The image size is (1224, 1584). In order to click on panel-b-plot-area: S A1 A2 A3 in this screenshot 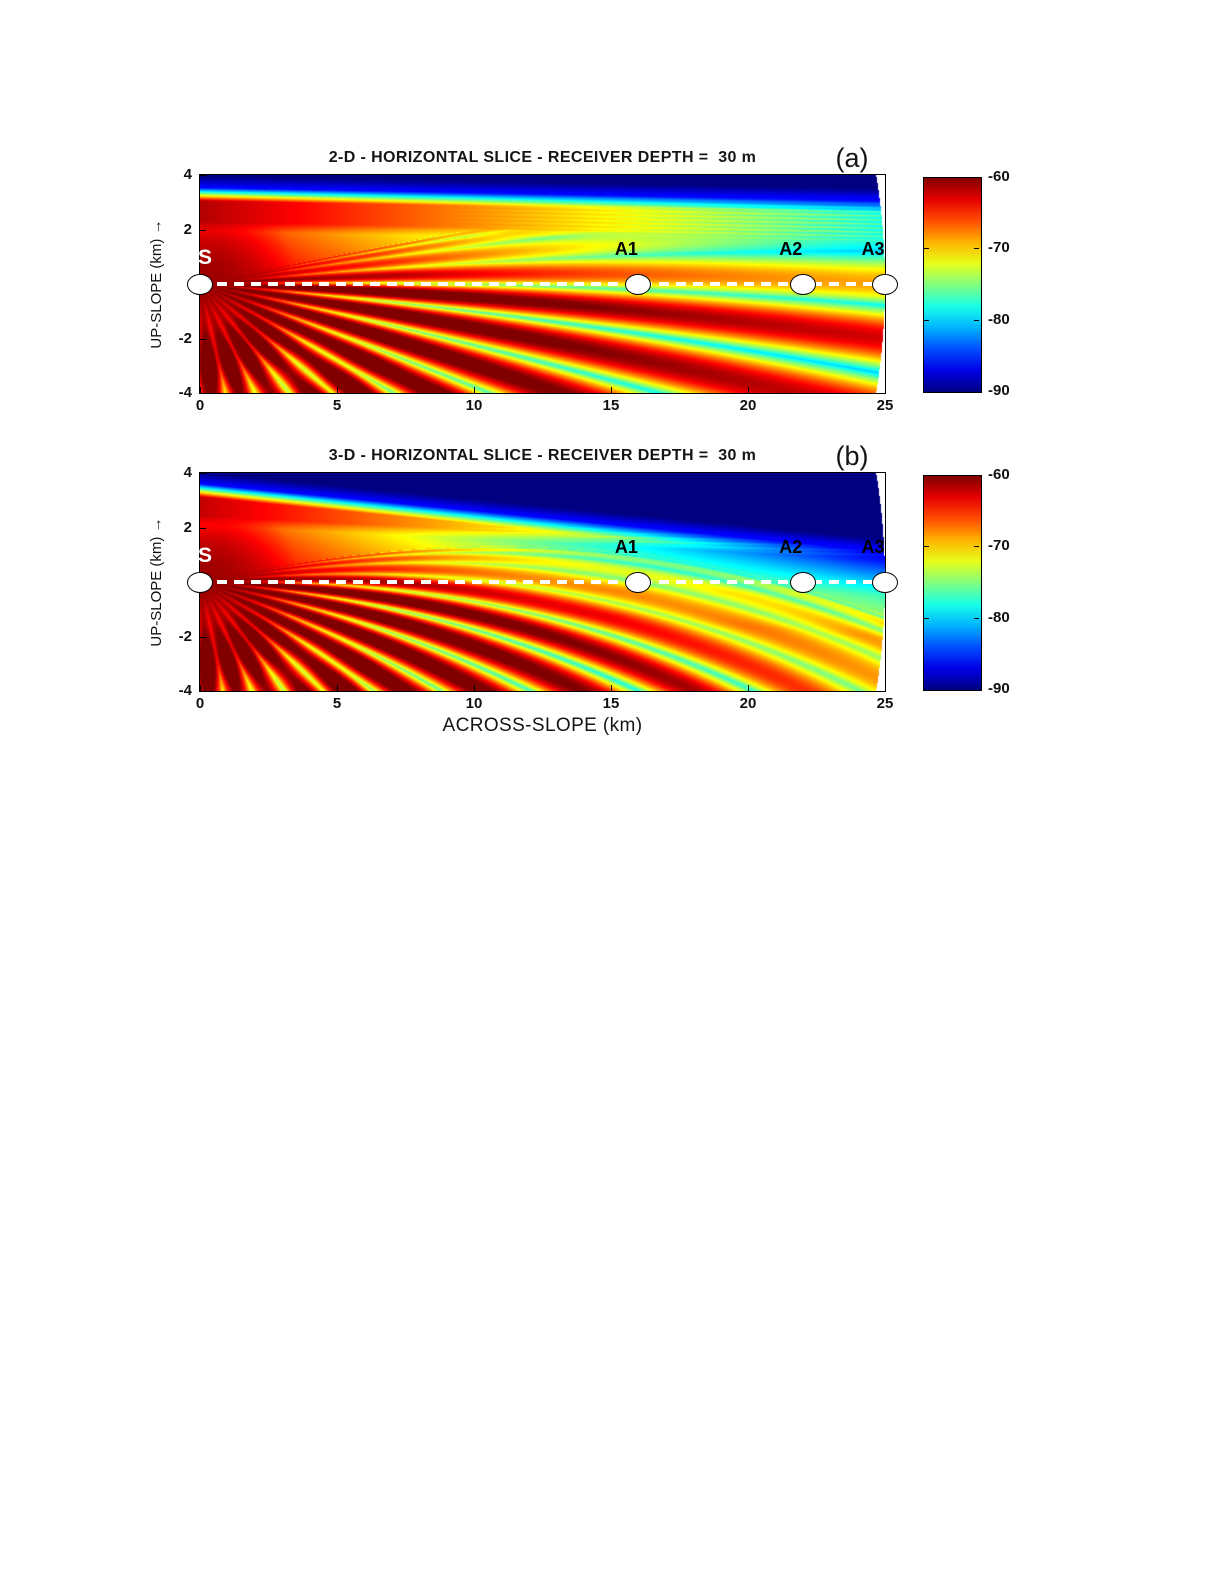, I will do `click(542, 582)`.